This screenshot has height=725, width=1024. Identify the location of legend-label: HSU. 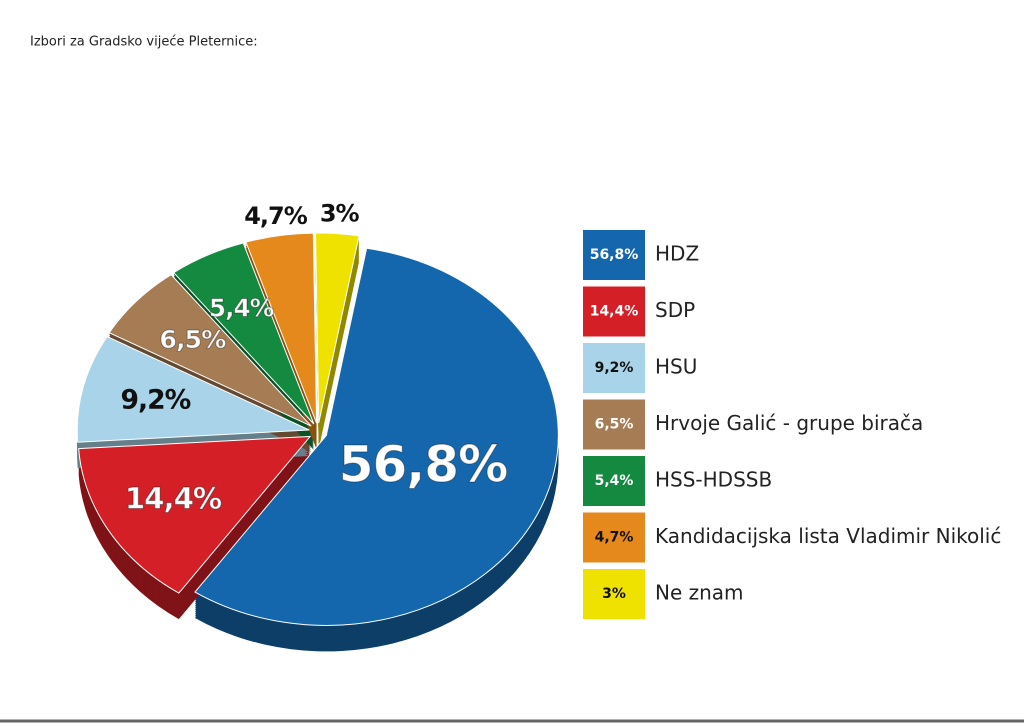
(676, 367).